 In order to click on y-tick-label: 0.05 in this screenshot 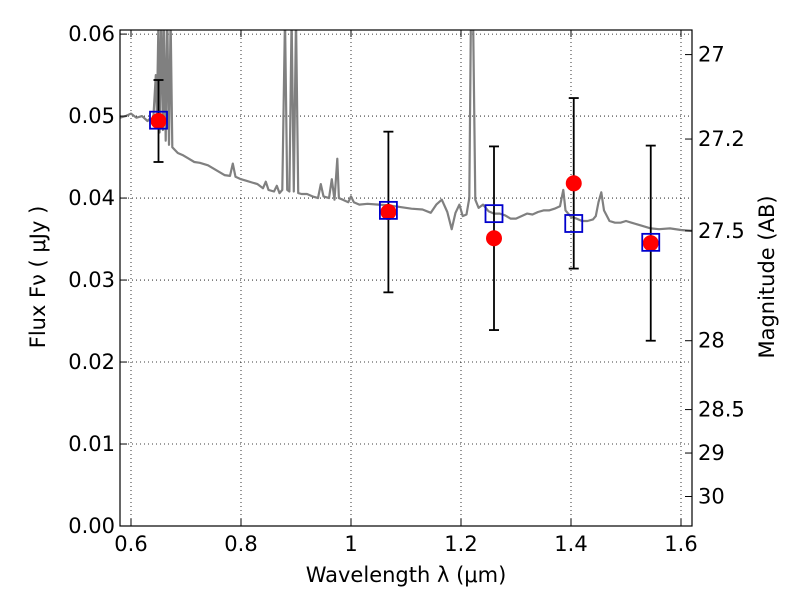, I will do `click(91, 116)`.